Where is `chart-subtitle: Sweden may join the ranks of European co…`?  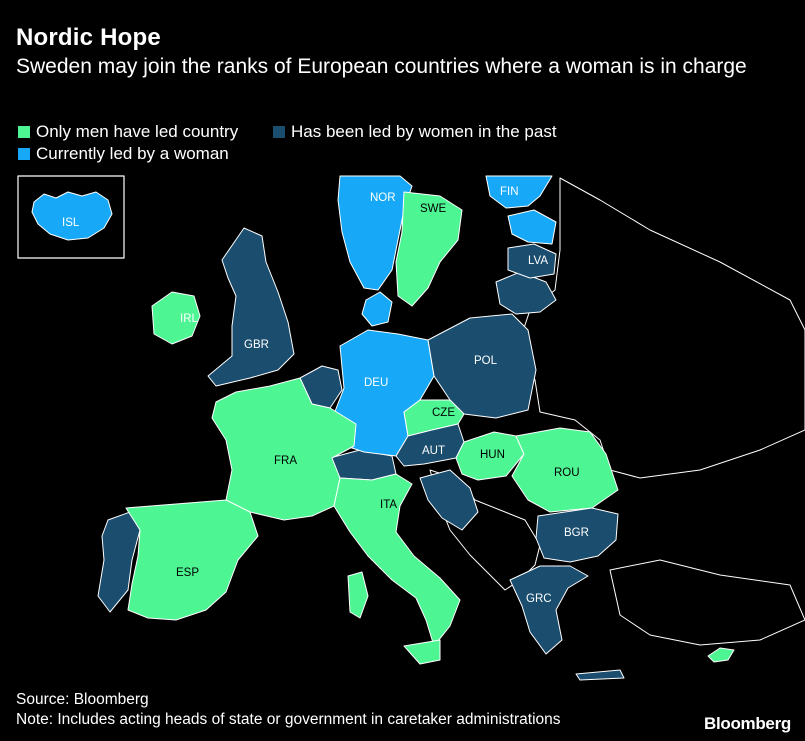
chart-subtitle: Sweden may join the ranks of European co… is located at coordinates (381, 66).